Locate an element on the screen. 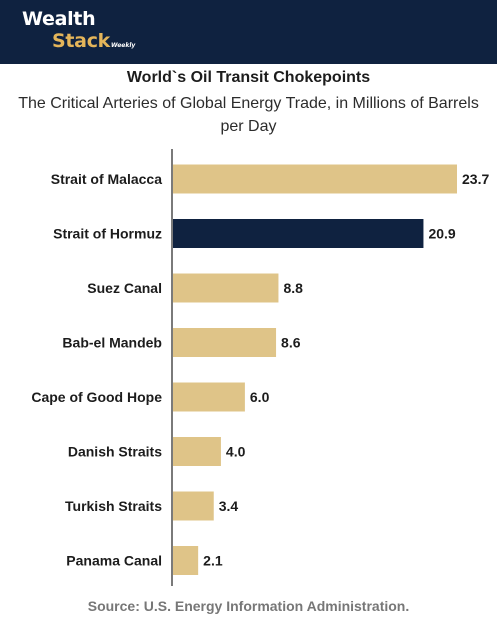 Image resolution: width=497 pixels, height=620 pixels. category-label: Danish Straits is located at coordinates (115, 452).